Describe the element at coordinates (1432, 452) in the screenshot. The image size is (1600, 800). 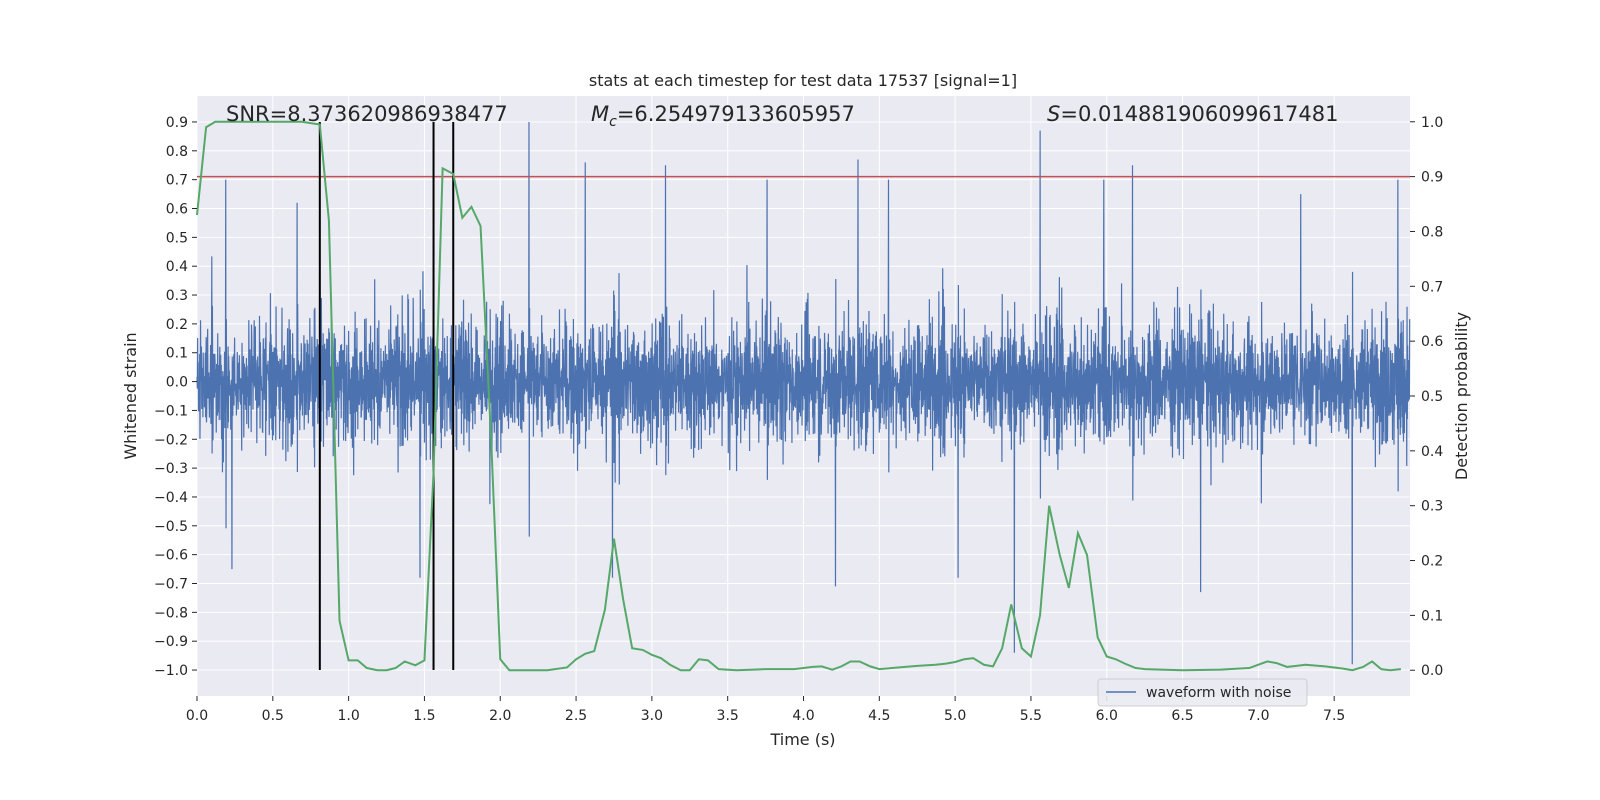
I see `right-y-tick-label: 0.4` at that location.